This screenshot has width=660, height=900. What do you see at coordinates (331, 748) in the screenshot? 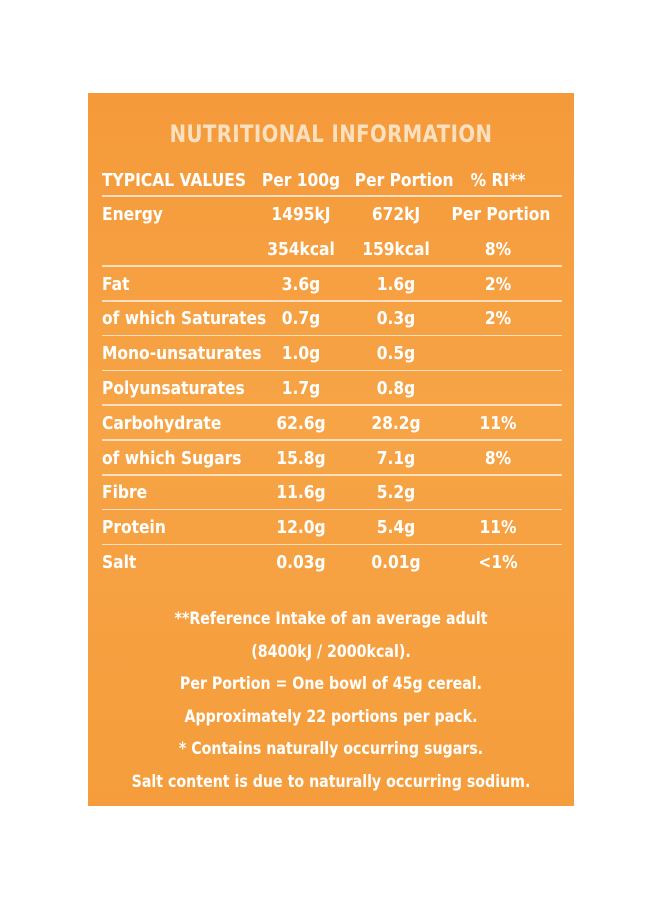
I see `footnote-sugars: * Contains naturally occurring sugars.` at bounding box center [331, 748].